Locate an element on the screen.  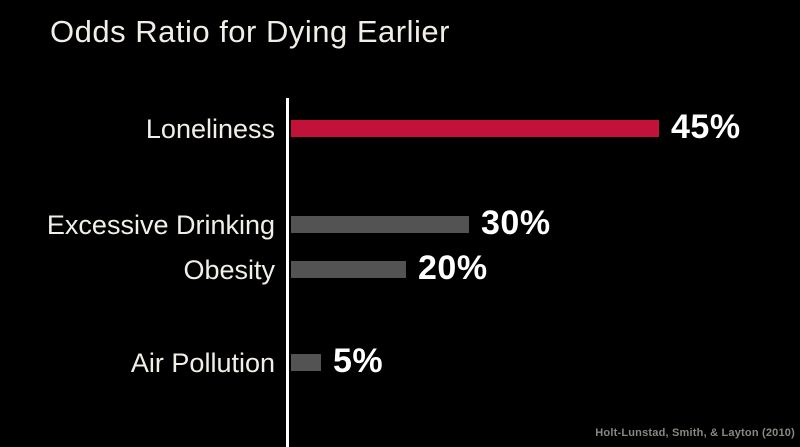
category-label-obesity: Obesity is located at coordinates (229, 270).